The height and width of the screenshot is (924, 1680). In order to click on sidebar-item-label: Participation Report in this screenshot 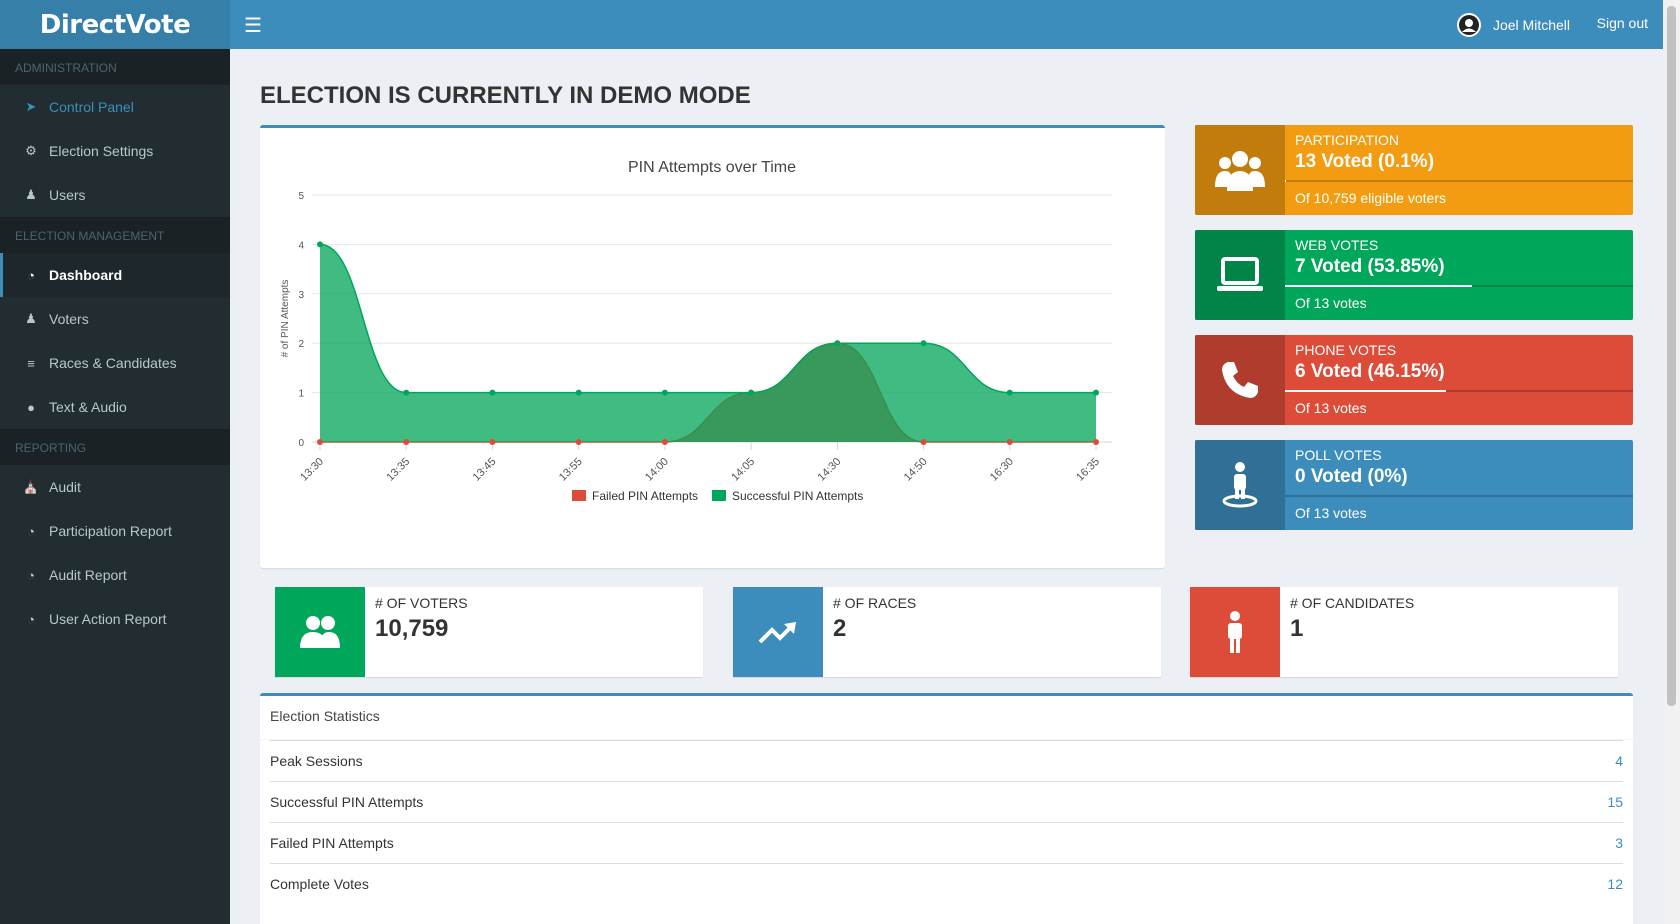, I will do `click(110, 531)`.